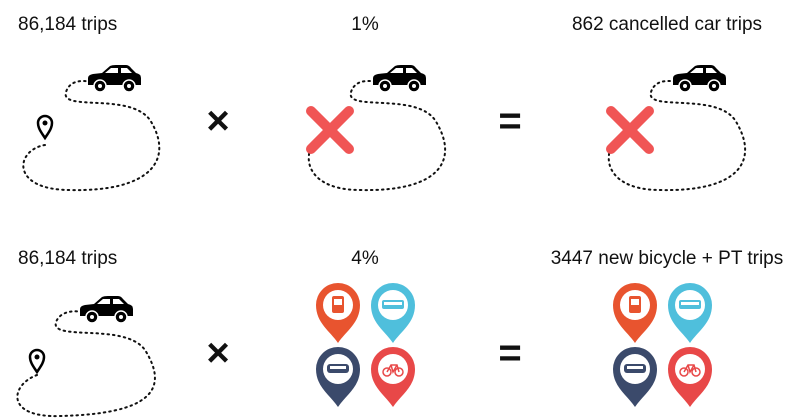 This screenshot has width=795, height=418. Describe the element at coordinates (365, 24) in the screenshot. I see `middle-label: 1%` at that location.